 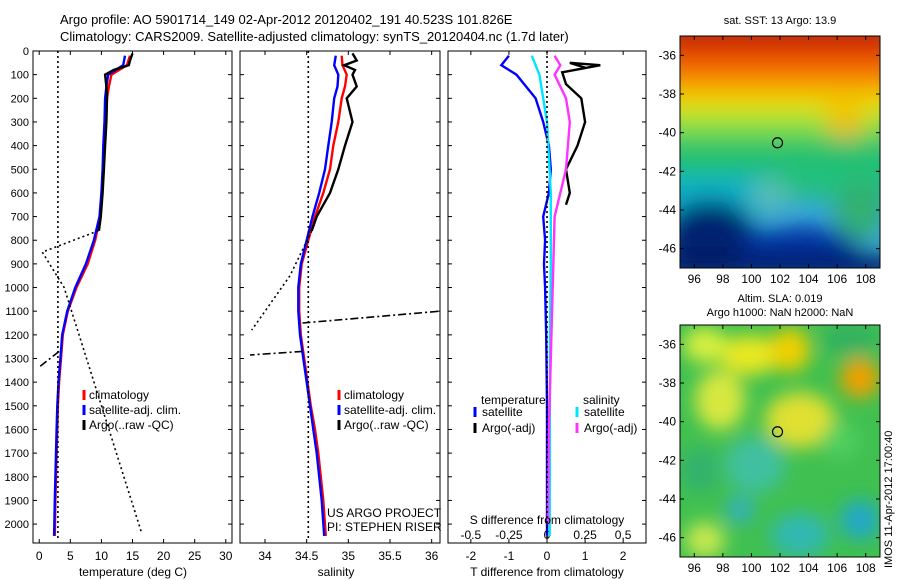 I want to click on sla-map-xtick-label: 96, so click(x=695, y=568).